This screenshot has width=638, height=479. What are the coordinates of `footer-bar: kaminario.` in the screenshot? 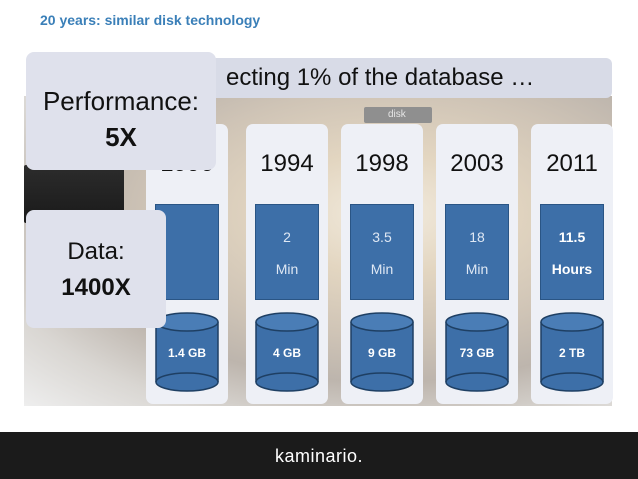 It's located at (319, 455).